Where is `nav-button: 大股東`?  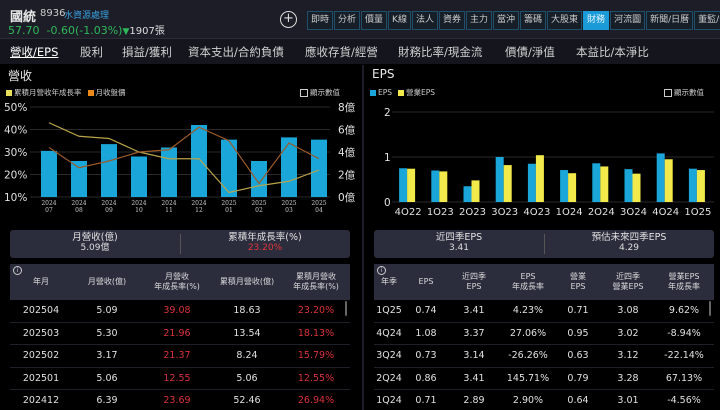 nav-button: 大股東 is located at coordinates (565, 20).